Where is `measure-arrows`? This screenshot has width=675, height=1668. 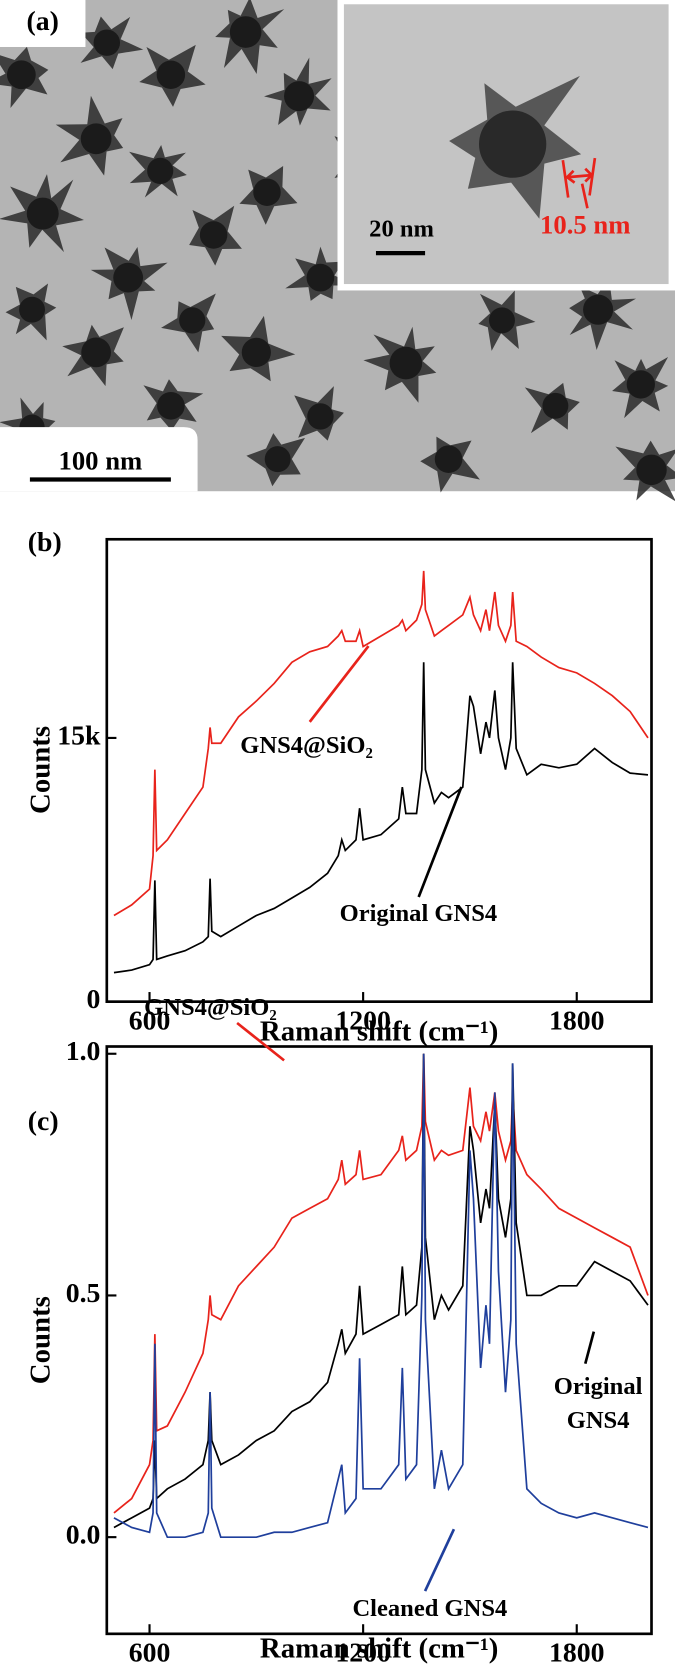 measure-arrows is located at coordinates (579, 183).